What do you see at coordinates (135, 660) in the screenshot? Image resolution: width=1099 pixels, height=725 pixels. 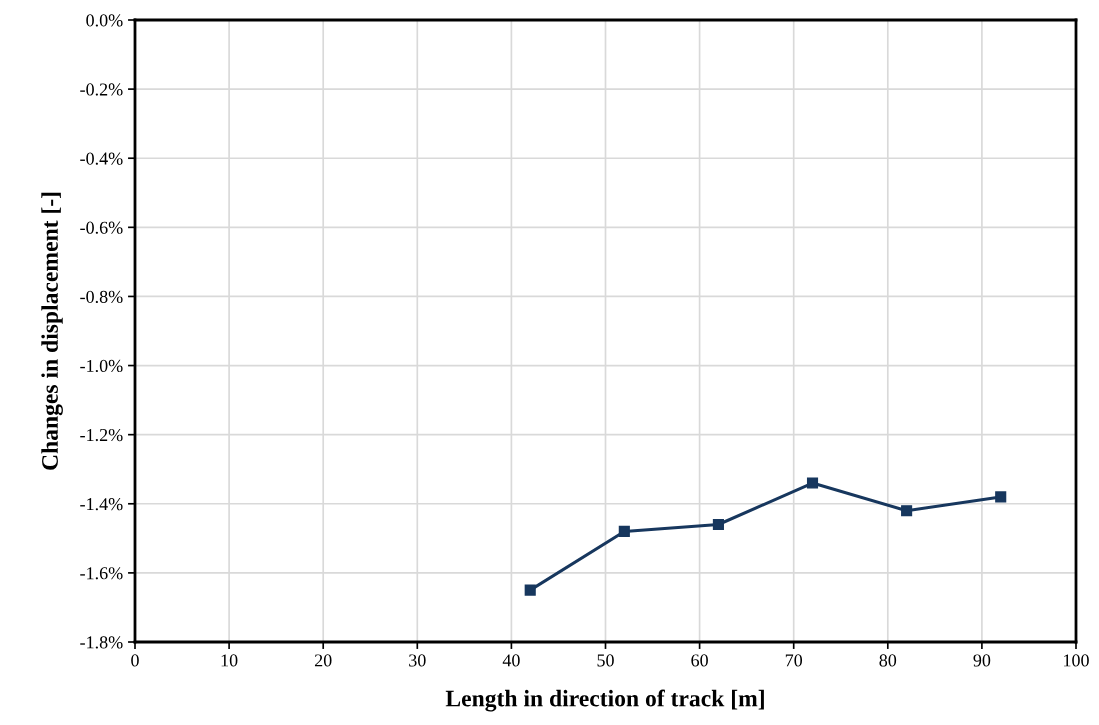 I see `x-tick-label: 0` at bounding box center [135, 660].